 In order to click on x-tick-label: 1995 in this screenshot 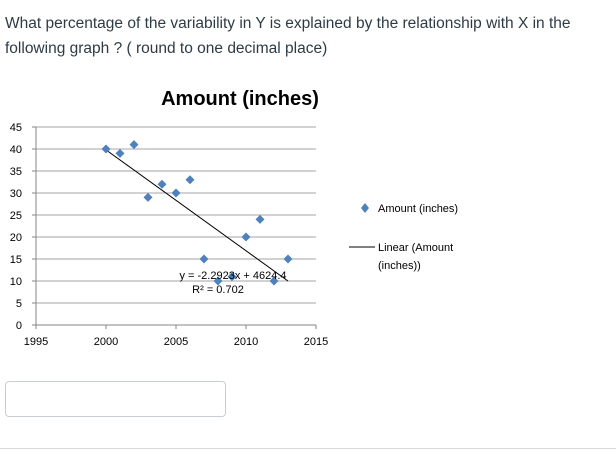, I will do `click(36, 342)`.